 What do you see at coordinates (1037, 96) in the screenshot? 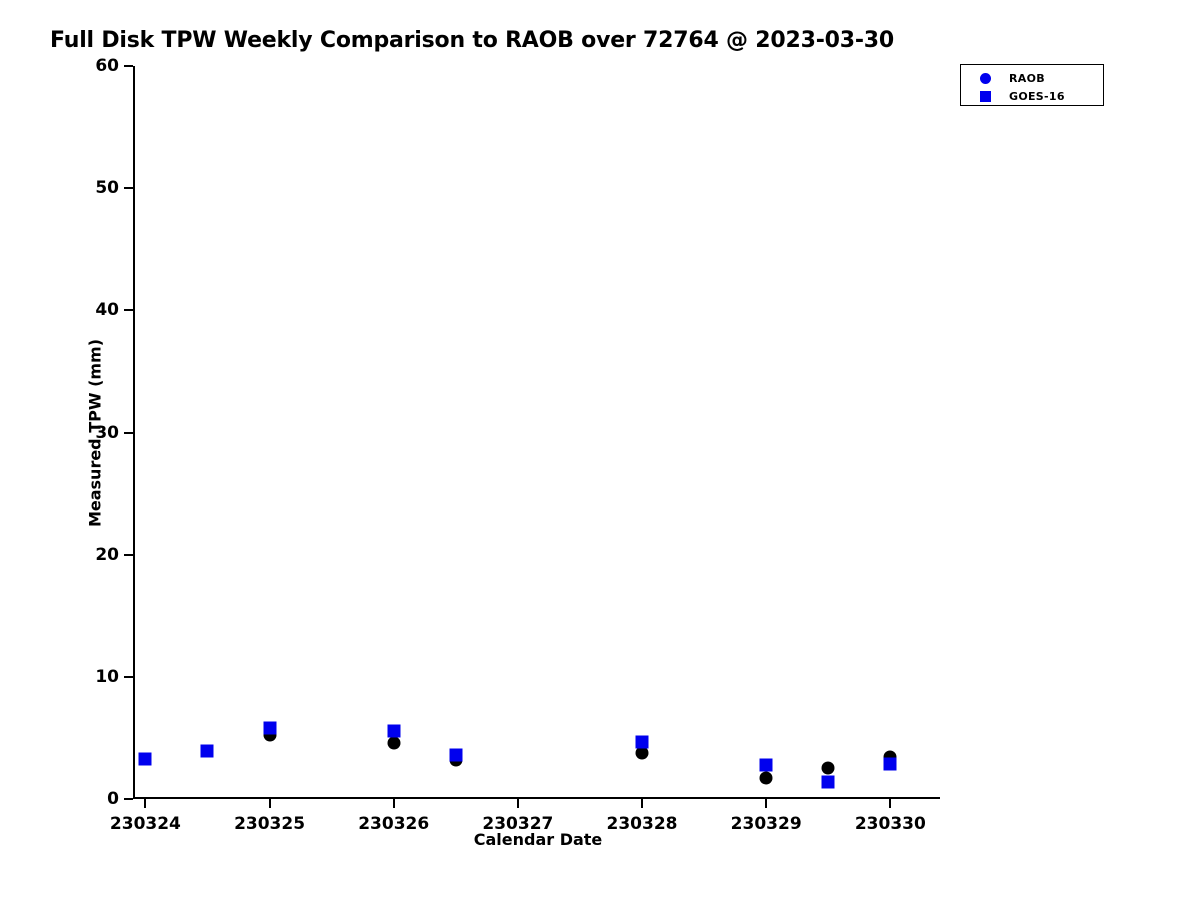
I see `legend-label: GOES-16` at bounding box center [1037, 96].